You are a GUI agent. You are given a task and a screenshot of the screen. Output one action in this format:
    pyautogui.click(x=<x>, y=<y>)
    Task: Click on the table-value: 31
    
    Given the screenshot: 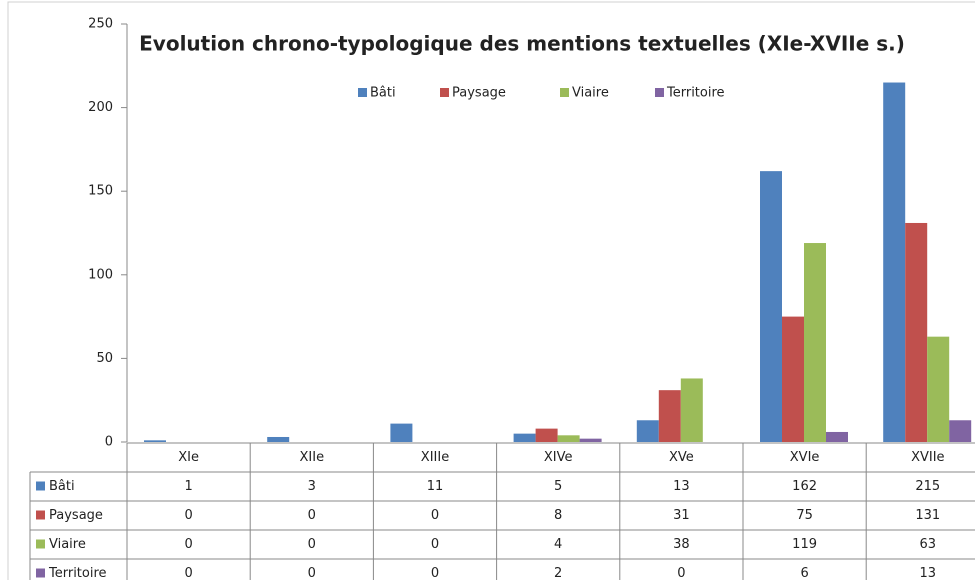 What is the action you would take?
    pyautogui.click(x=681, y=515)
    